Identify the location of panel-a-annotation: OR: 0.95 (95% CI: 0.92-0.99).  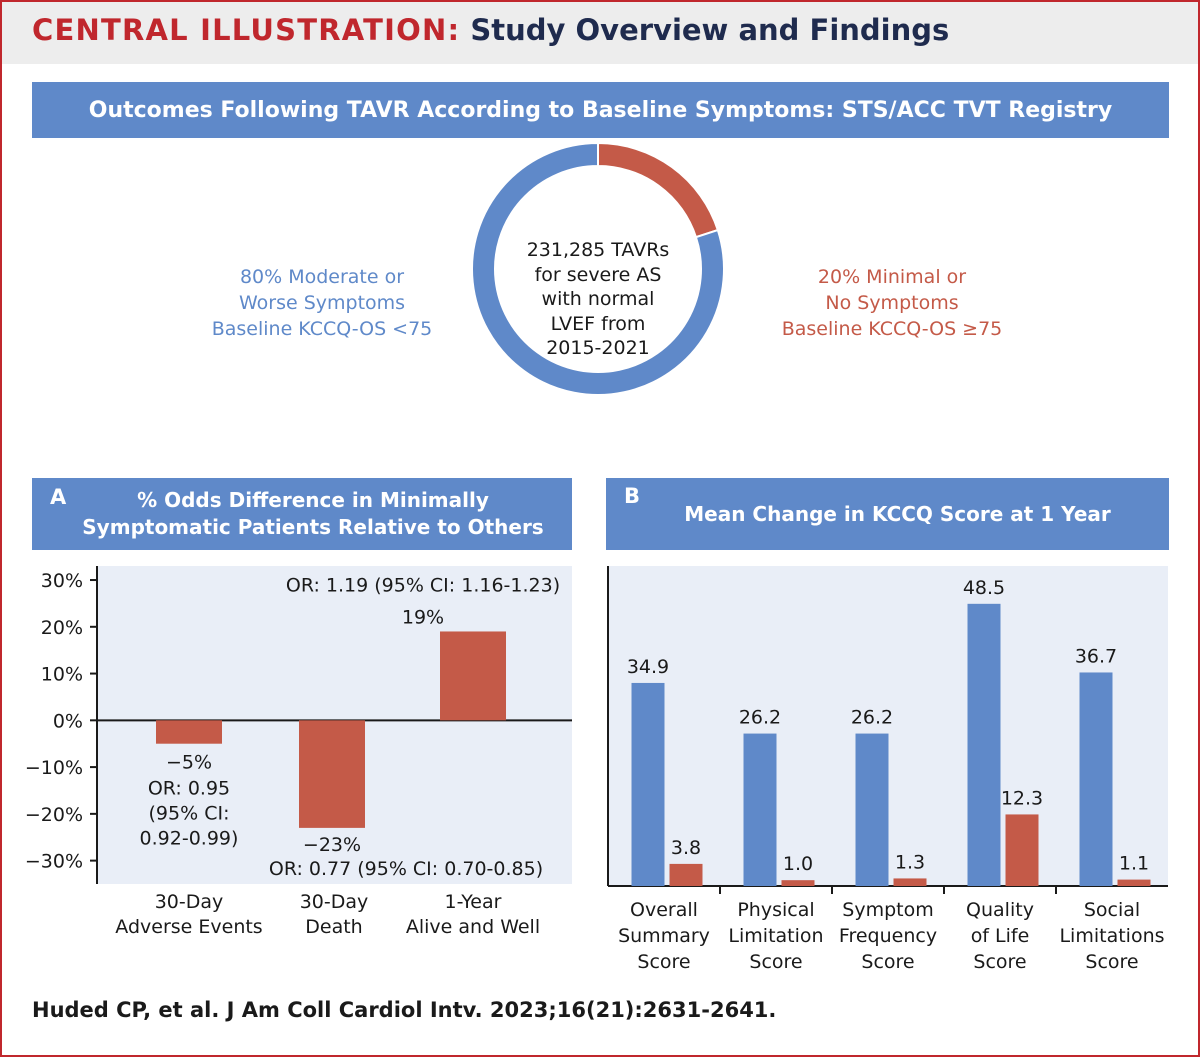
(189, 814).